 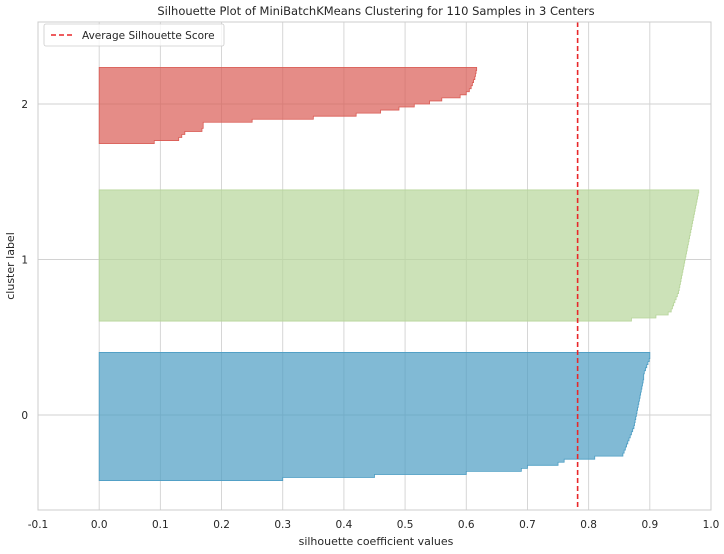 What do you see at coordinates (649, 525) in the screenshot?
I see `x-tick-label: 0.9` at bounding box center [649, 525].